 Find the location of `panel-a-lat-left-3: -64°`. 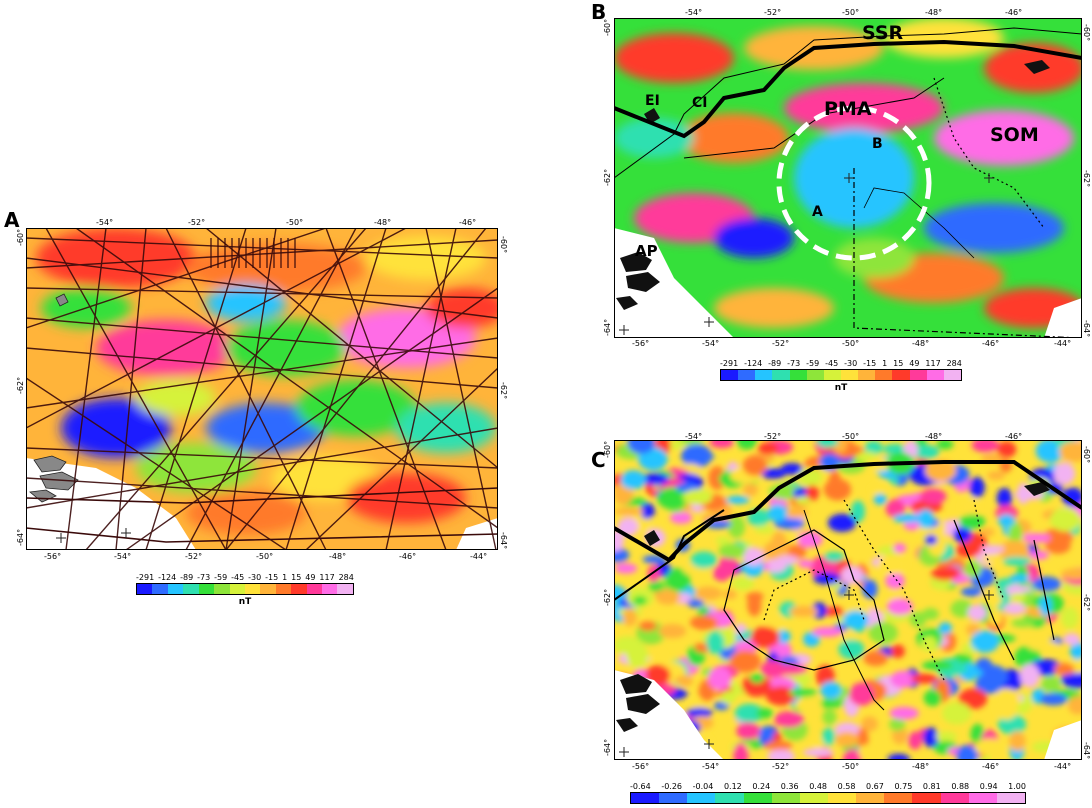

panel-a-lat-left-3: -64° is located at coordinates (20, 537).